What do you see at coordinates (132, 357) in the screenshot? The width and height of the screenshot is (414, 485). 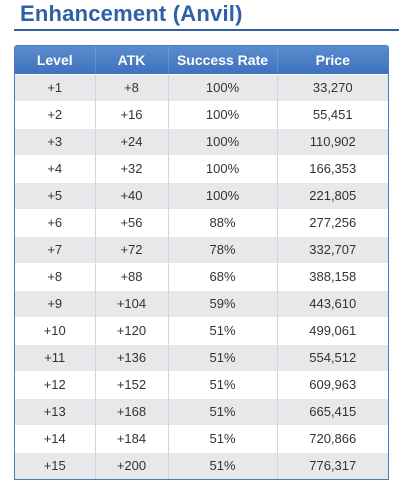 I see `atk-cell: +136` at bounding box center [132, 357].